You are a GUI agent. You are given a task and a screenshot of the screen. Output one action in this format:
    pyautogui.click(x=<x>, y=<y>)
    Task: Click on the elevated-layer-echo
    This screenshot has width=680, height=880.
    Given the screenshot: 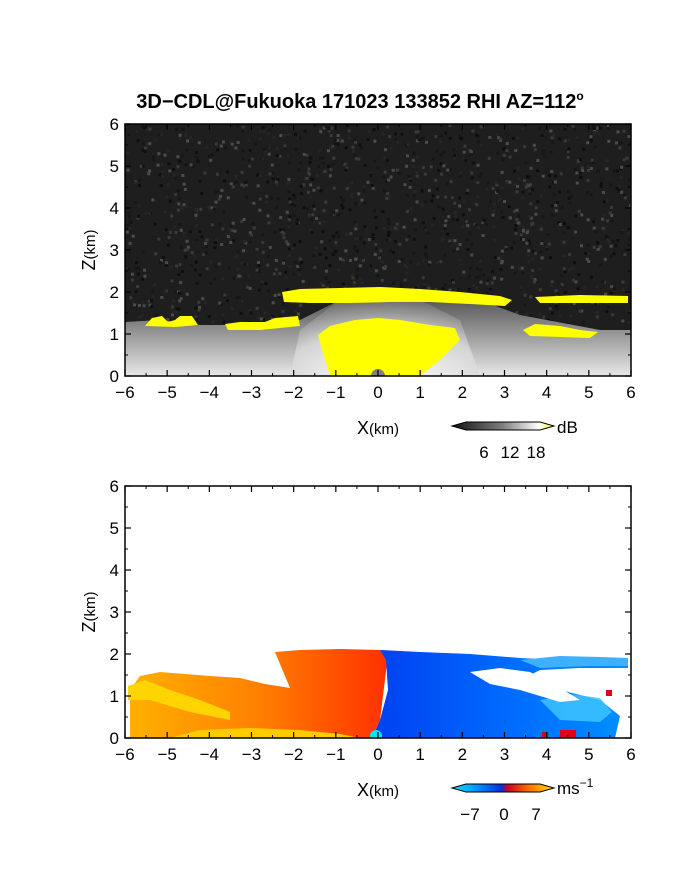 What is the action you would take?
    pyautogui.click(x=397, y=296)
    